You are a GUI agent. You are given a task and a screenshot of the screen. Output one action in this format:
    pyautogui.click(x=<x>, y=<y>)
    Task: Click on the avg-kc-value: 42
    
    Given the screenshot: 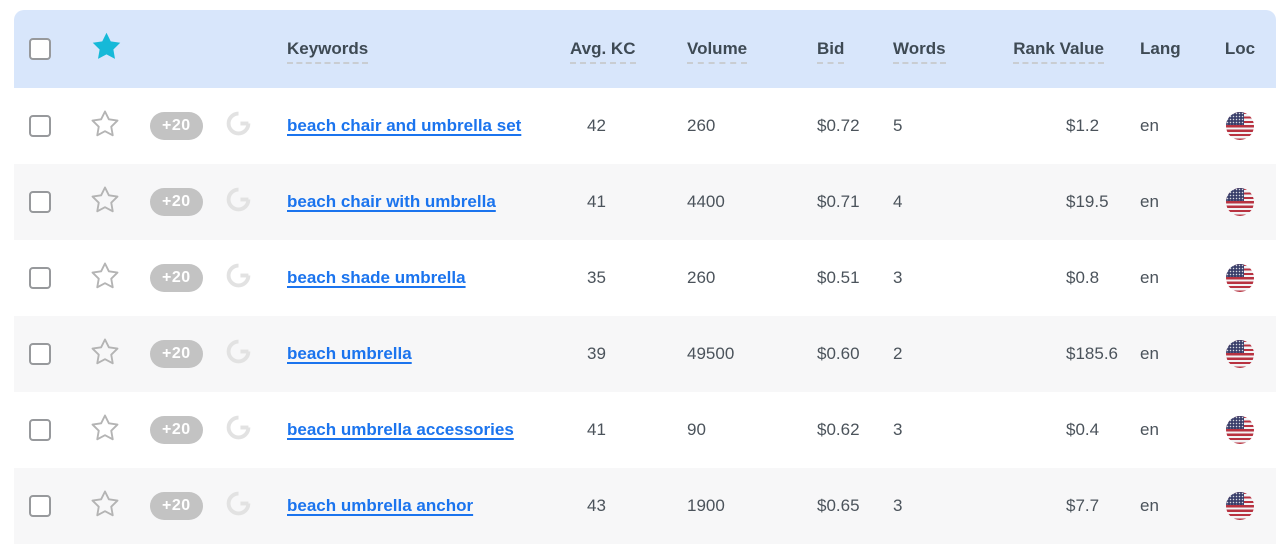 What is the action you would take?
    pyautogui.click(x=596, y=125)
    